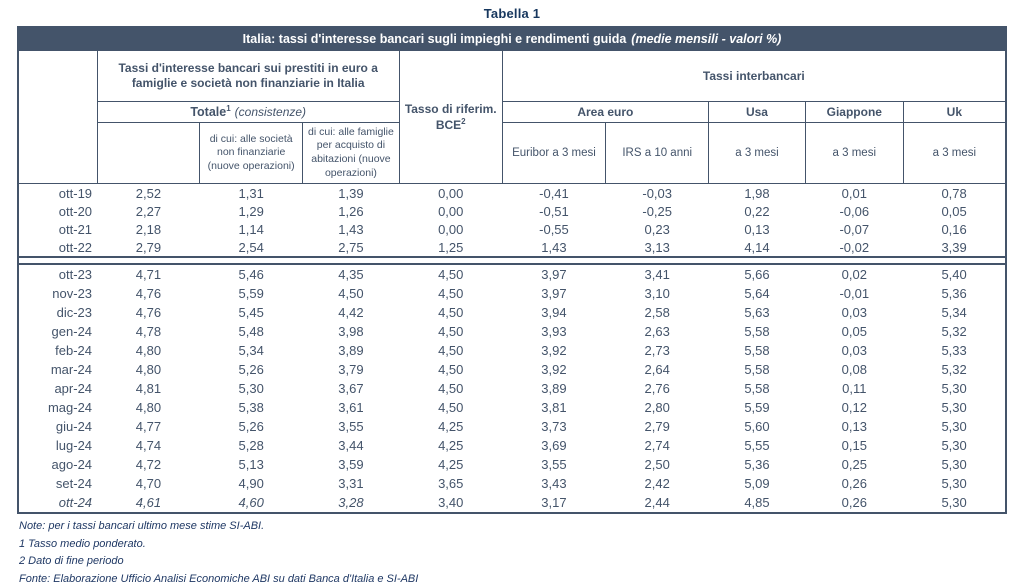  What do you see at coordinates (148, 426) in the screenshot?
I see `cell: 4,77` at bounding box center [148, 426].